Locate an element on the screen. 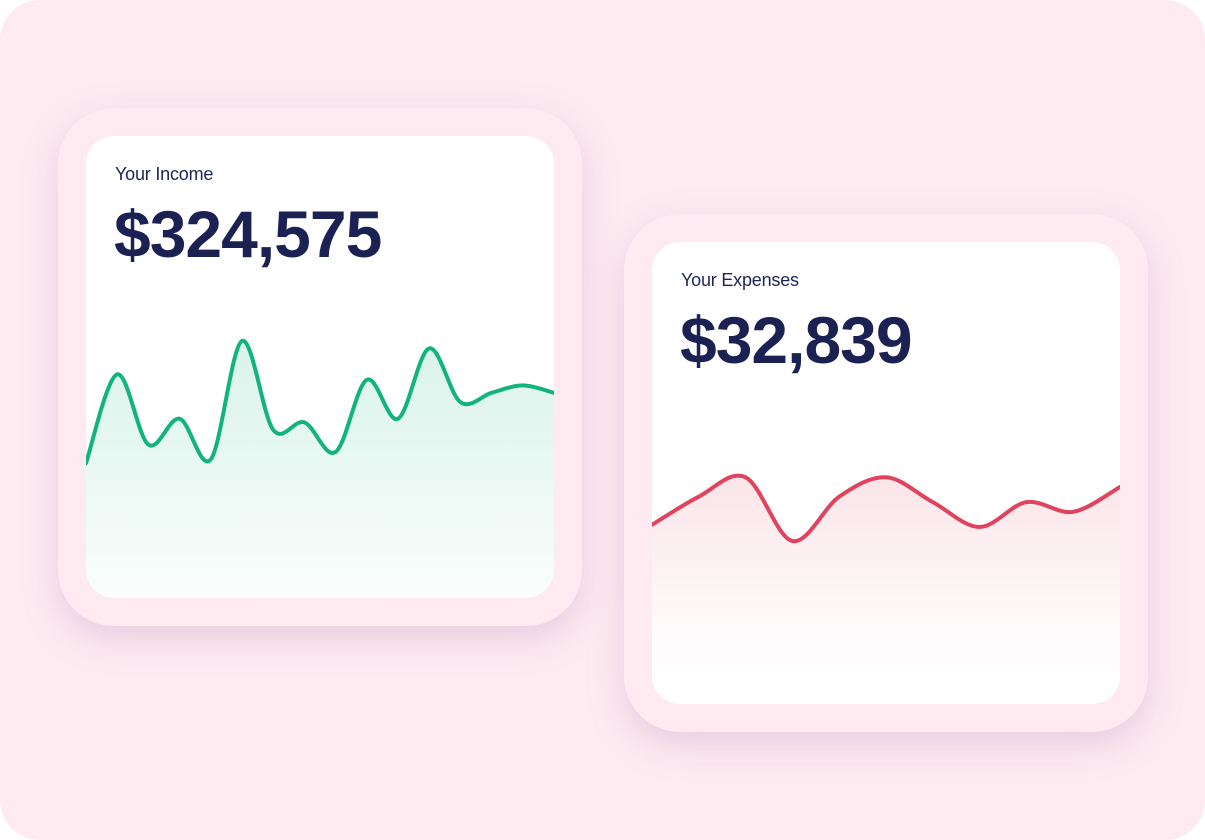  income-area-fill is located at coordinates (320, 469).